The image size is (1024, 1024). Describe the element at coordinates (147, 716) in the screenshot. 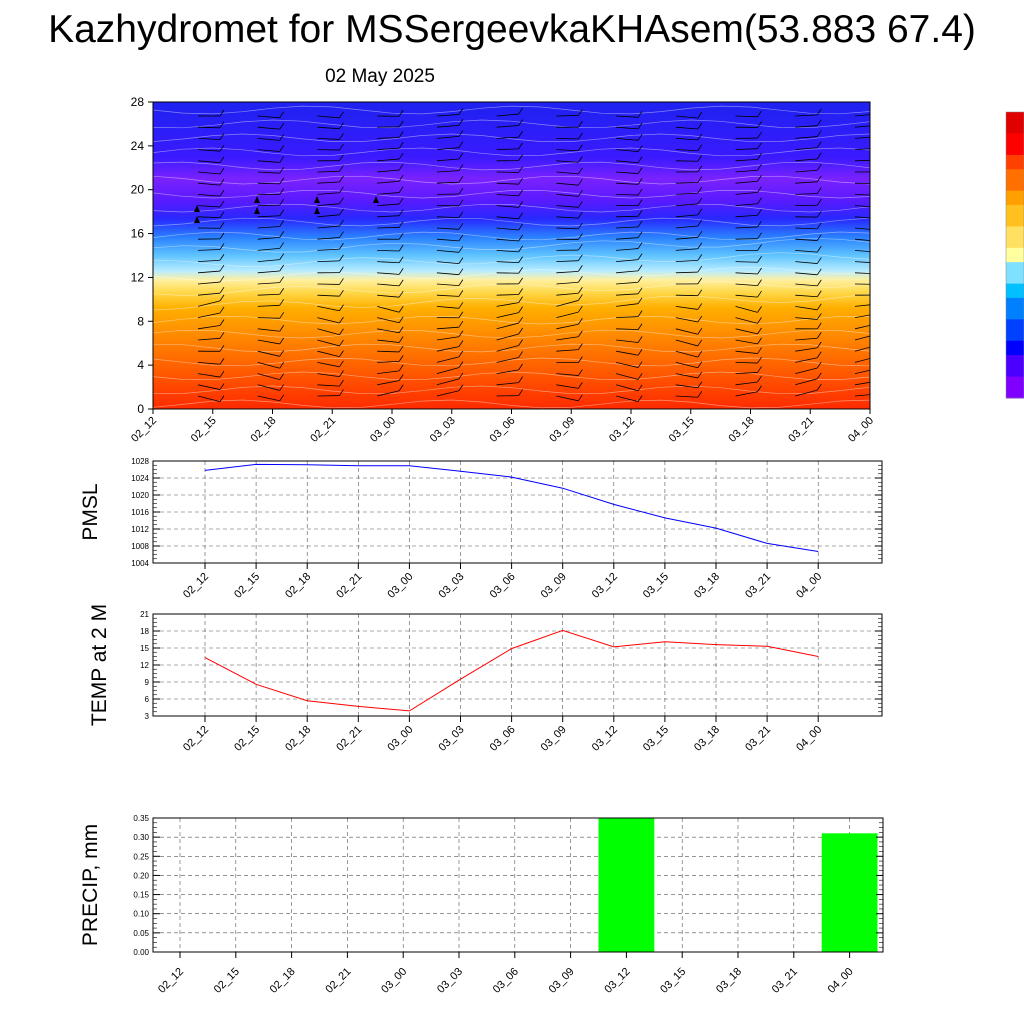

I see `y-tick-label: 3` at that location.